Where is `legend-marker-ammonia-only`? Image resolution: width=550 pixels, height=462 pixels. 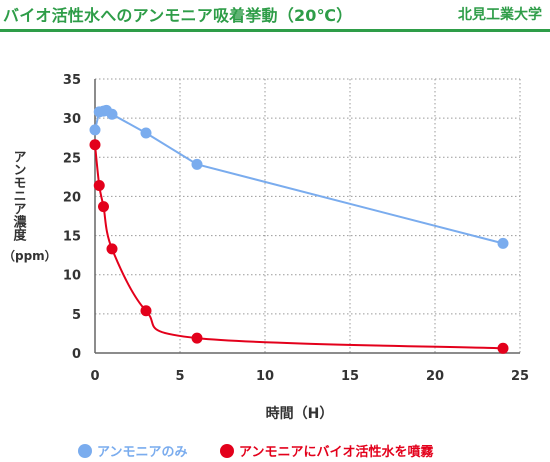 legend-marker-ammonia-only is located at coordinates (85, 450).